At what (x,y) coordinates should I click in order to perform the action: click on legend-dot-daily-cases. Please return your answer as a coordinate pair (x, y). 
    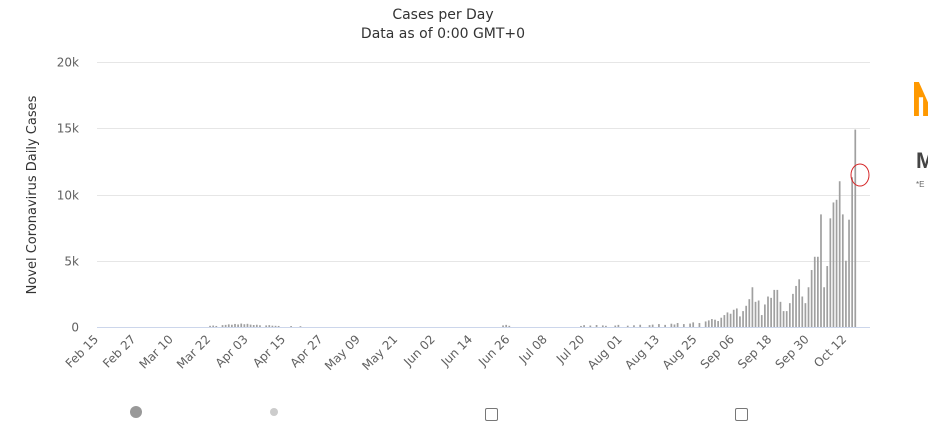
    Looking at the image, I should click on (136, 412).